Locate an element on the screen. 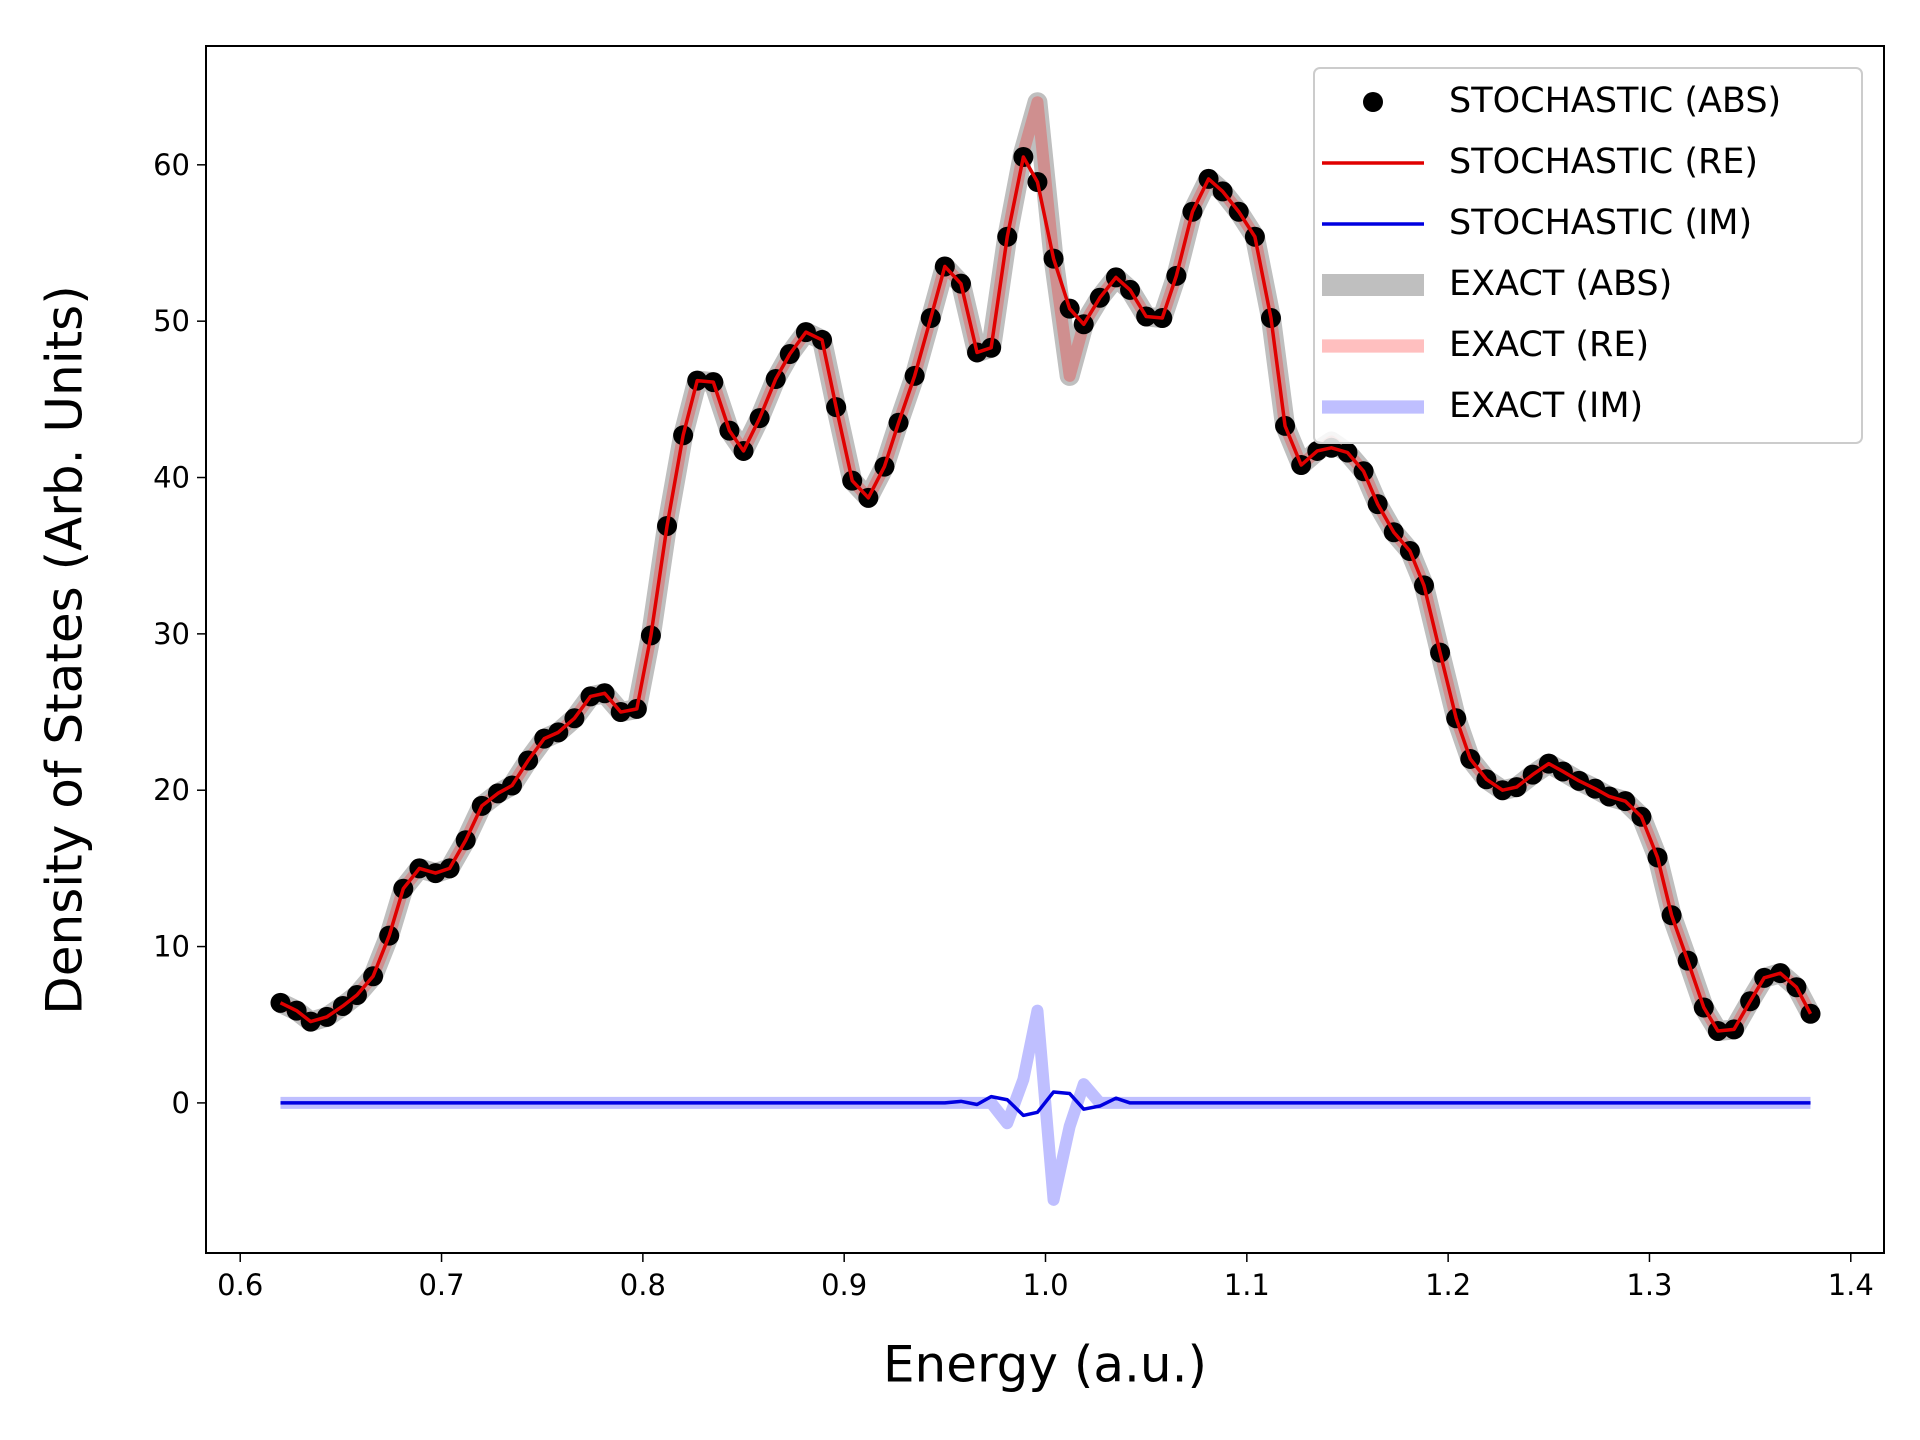  x-tick-label: 1.1 is located at coordinates (1247, 1285).